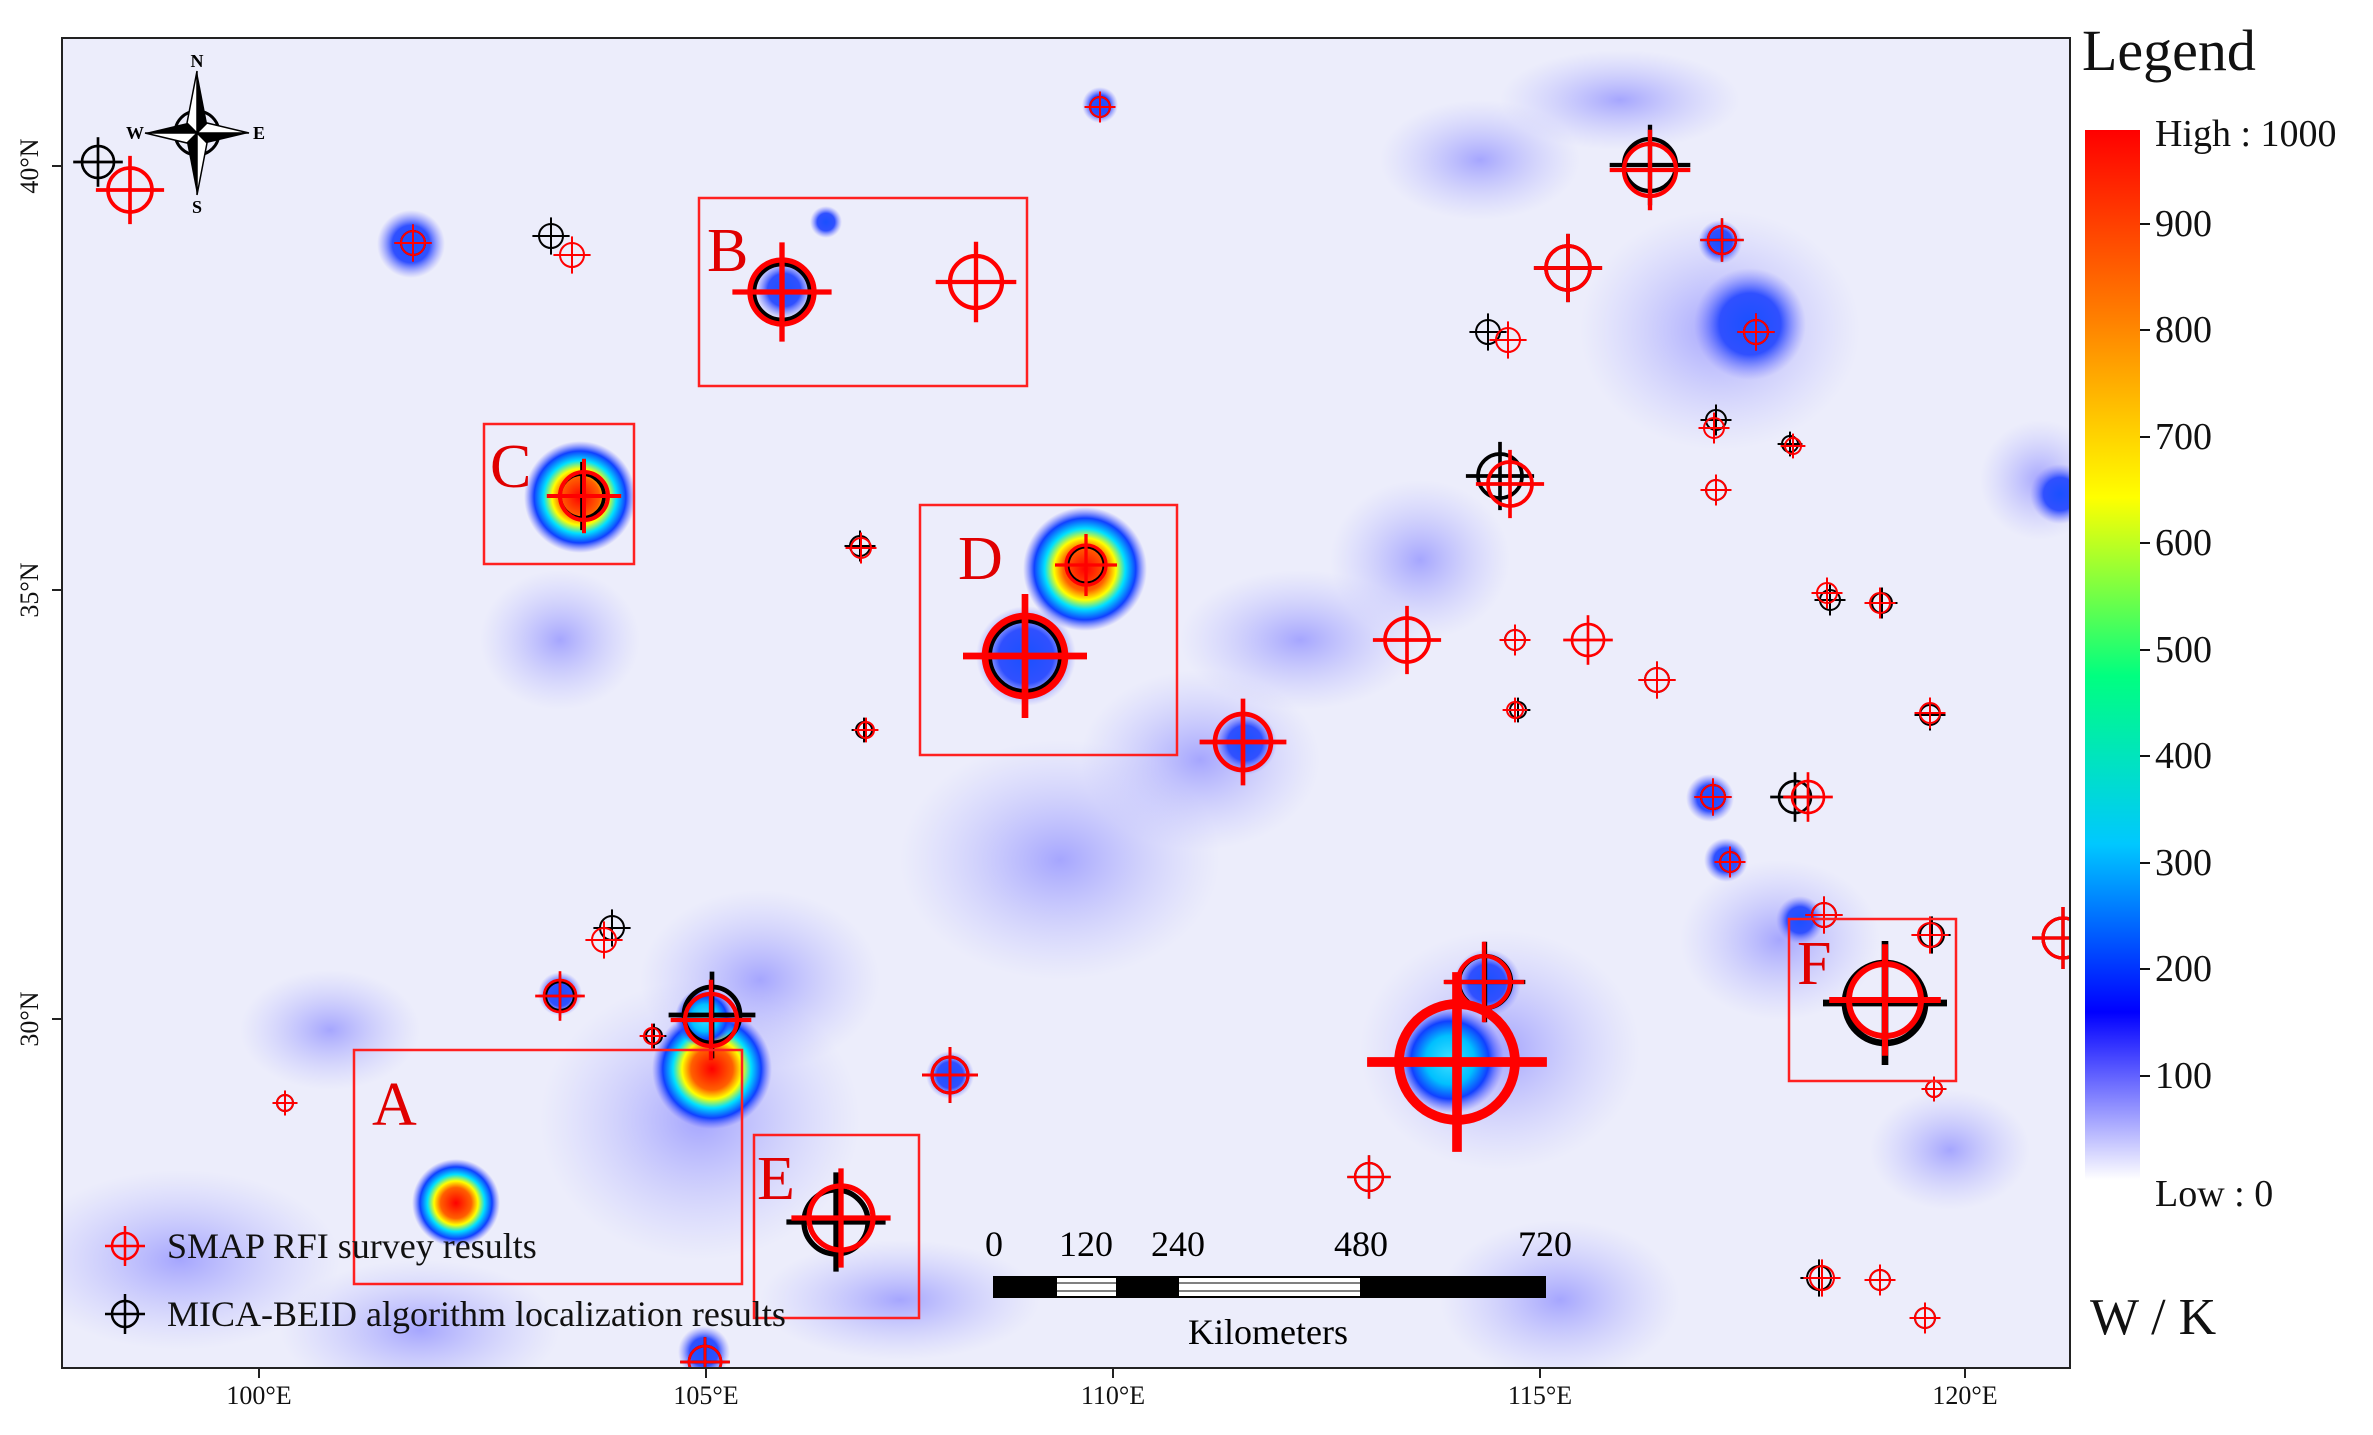 The image size is (2373, 1435). Describe the element at coordinates (2153, 1317) in the screenshot. I see `legend-unit: W / K` at that location.